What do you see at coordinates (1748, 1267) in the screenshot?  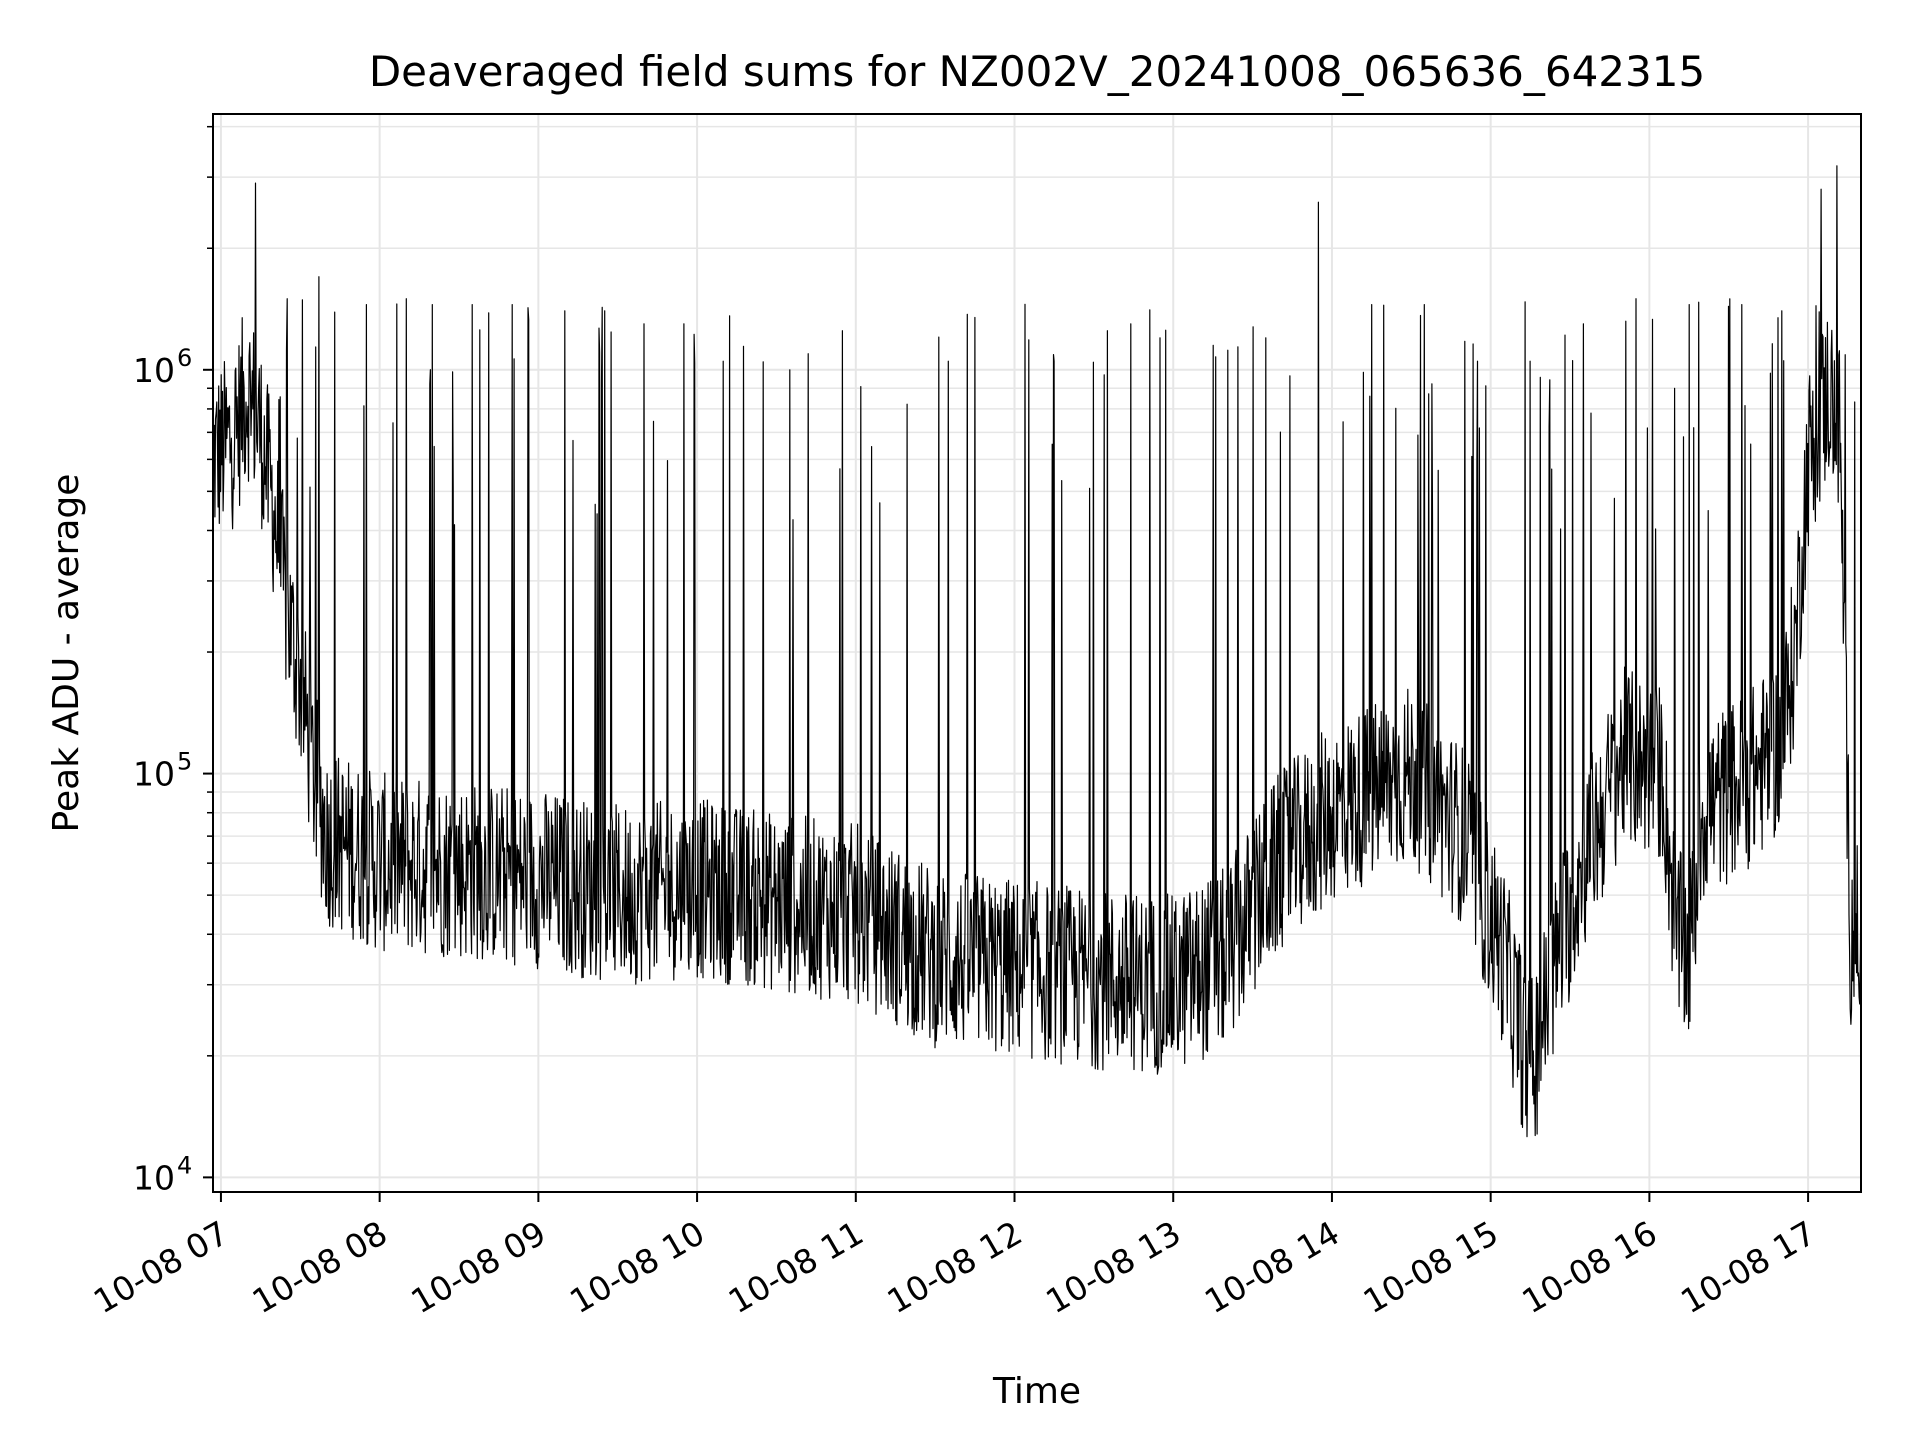 I see `x-tick-label: 10-08 17` at bounding box center [1748, 1267].